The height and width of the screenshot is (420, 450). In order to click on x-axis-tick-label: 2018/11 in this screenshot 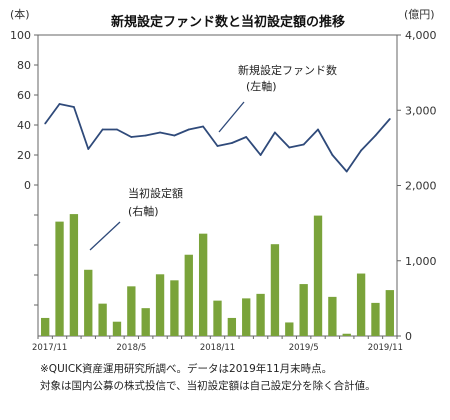, I will do `click(217, 348)`.